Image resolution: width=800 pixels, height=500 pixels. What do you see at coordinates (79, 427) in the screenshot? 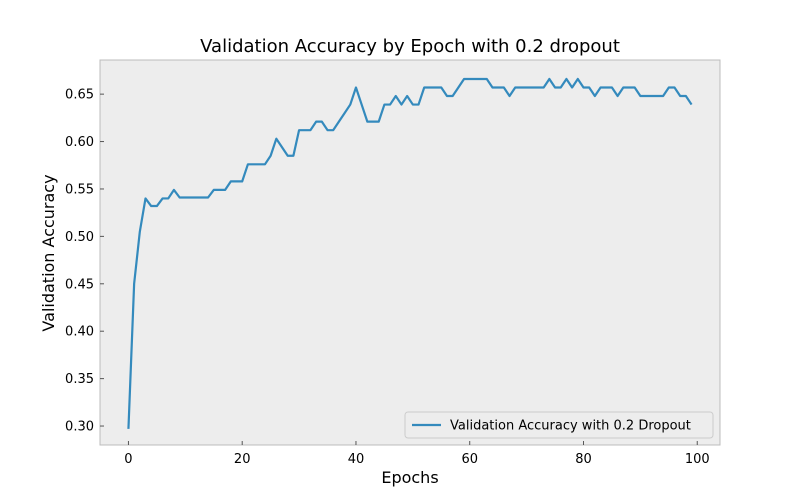
I see `y-tick-label: 0.30` at bounding box center [79, 427].